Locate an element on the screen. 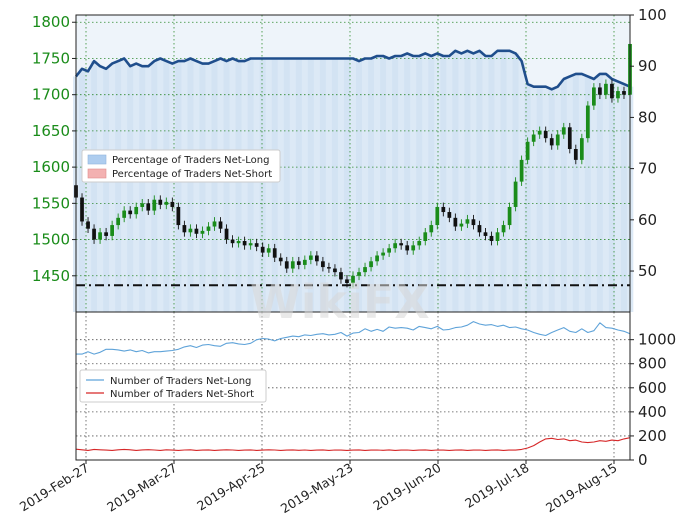 The image size is (679, 513). watermark-logo: WikiFX is located at coordinates (340, 302).